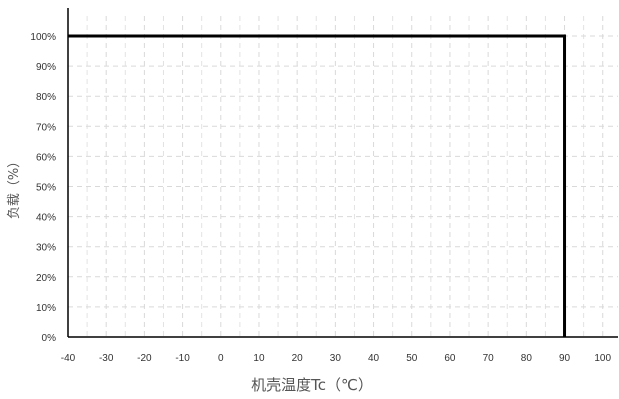 The height and width of the screenshot is (399, 619). I want to click on x-tick-label: -40, so click(68, 358).